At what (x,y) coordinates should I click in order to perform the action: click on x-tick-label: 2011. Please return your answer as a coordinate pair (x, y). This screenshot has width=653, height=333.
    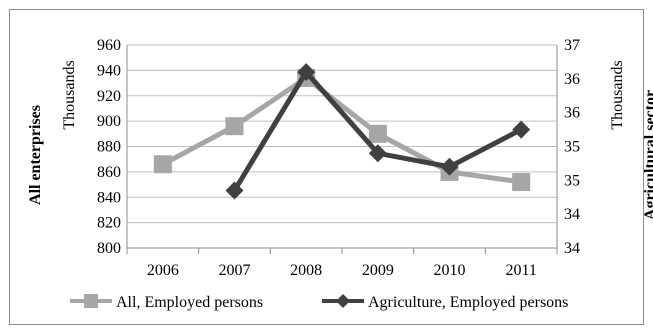
    Looking at the image, I should click on (520, 270).